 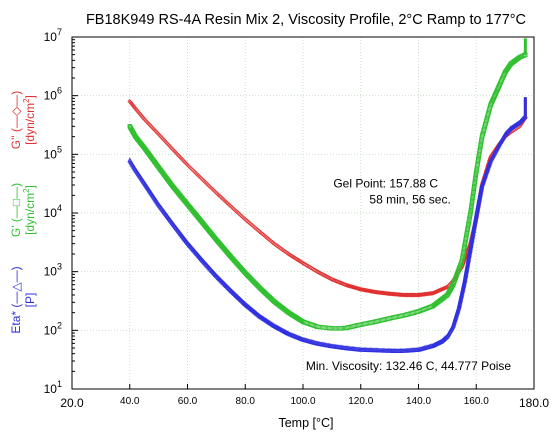 What do you see at coordinates (360, 401) in the screenshot?
I see `x-tick-label: 120.0` at bounding box center [360, 401].